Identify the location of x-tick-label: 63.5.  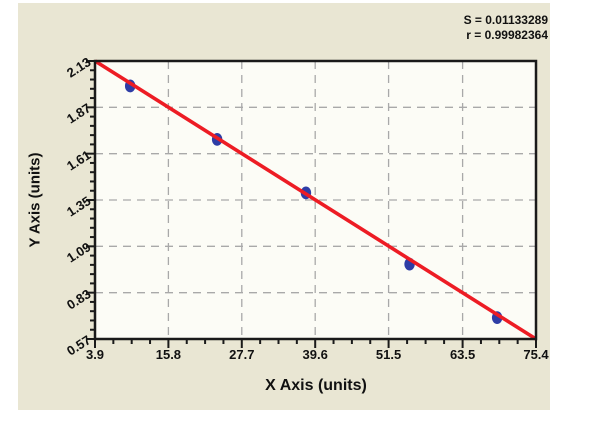
(462, 354).